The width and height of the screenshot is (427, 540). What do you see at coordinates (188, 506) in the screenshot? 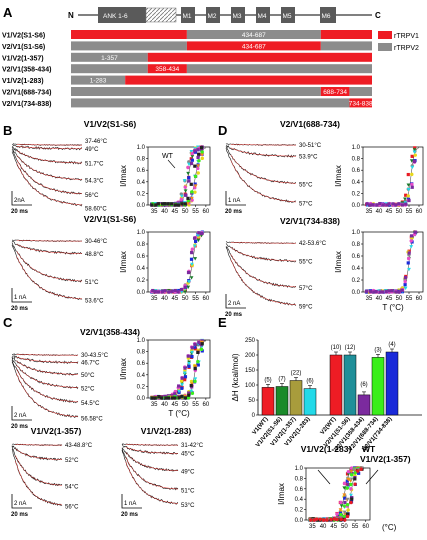
I see `temperature-label: 53°C` at bounding box center [188, 506].